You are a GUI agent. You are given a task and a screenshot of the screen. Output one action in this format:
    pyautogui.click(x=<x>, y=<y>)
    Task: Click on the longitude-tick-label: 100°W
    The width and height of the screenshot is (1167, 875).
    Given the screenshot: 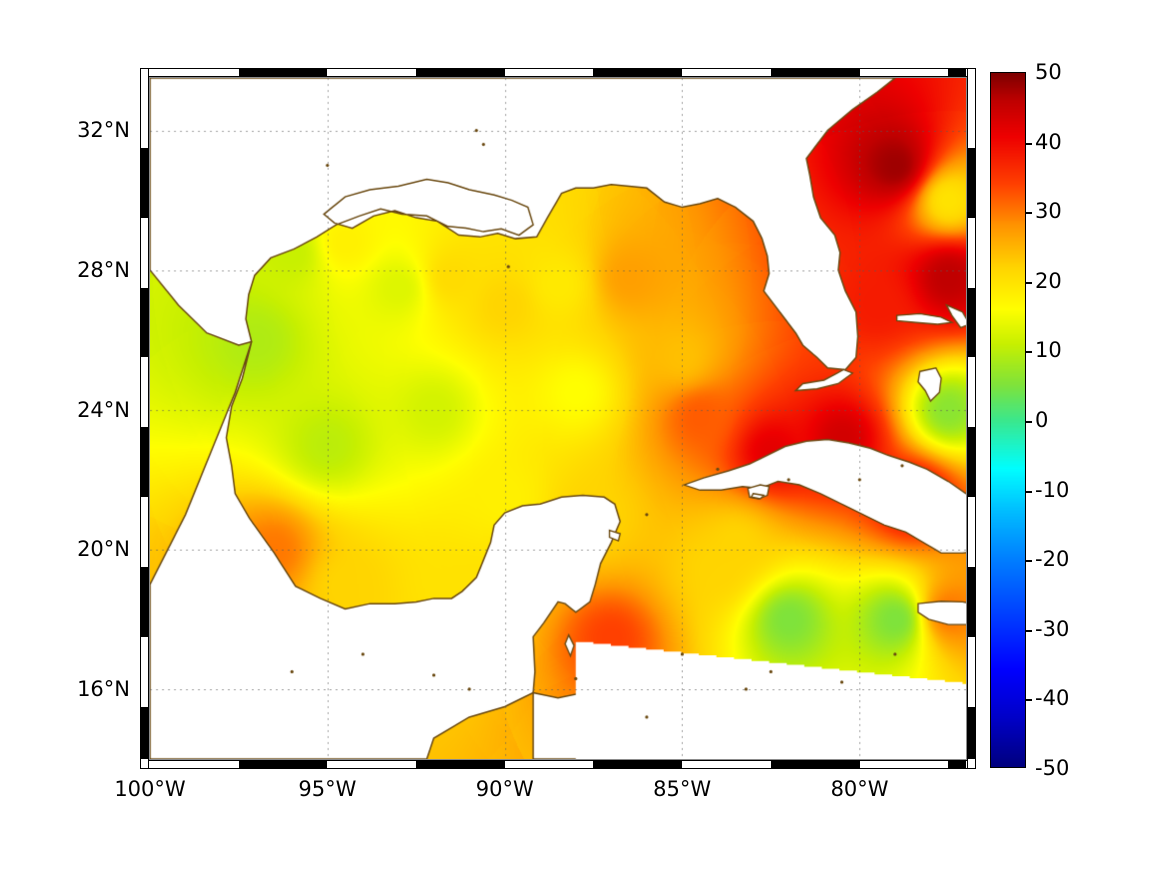 What is the action you would take?
    pyautogui.click(x=150, y=789)
    